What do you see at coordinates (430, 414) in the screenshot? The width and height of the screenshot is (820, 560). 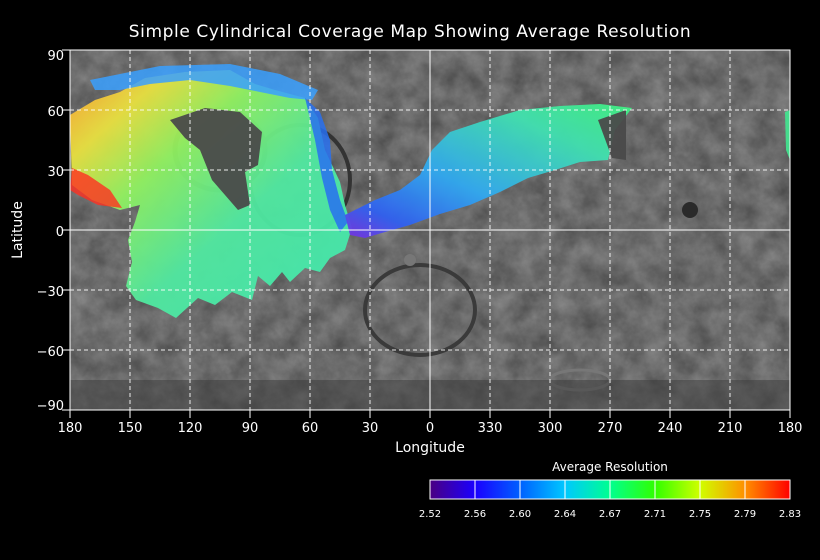 I see `x-axis` at bounding box center [430, 414].